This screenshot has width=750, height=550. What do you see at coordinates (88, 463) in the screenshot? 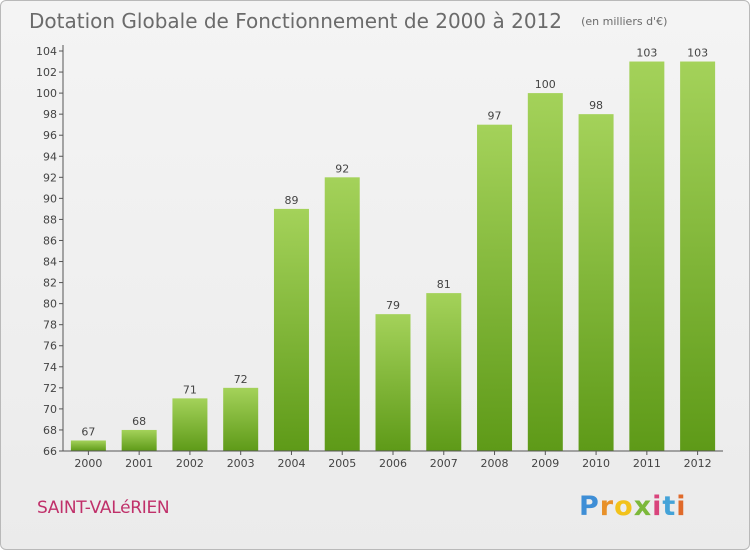
I see `x-tick-label: 2000` at bounding box center [88, 463].